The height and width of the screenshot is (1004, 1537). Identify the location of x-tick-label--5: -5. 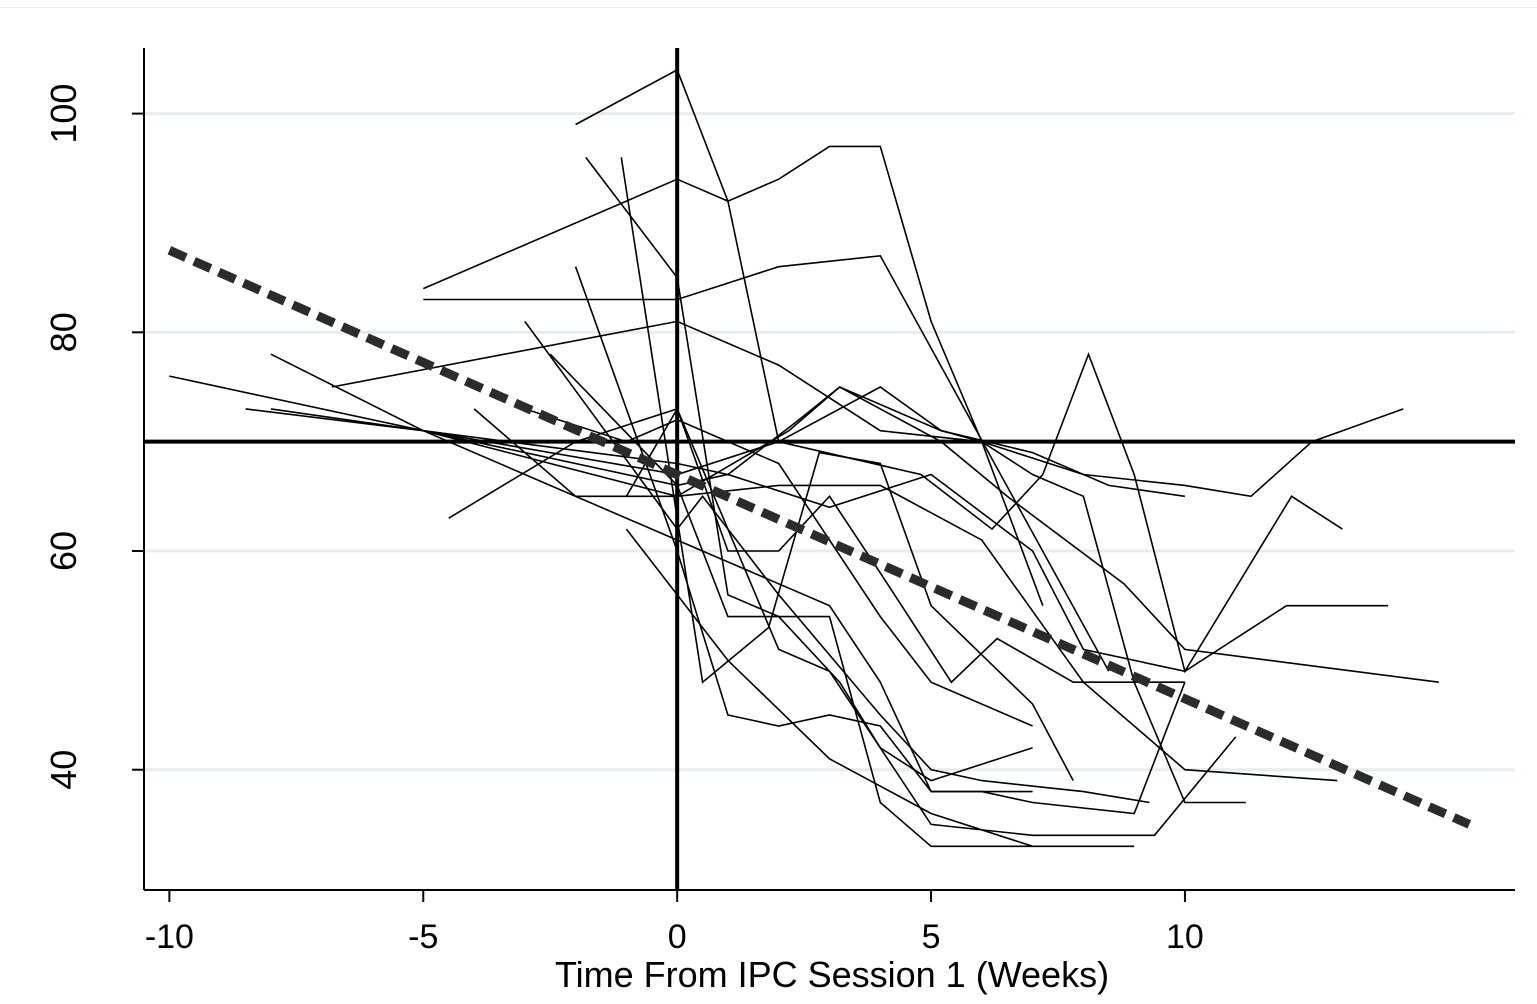
(423, 937).